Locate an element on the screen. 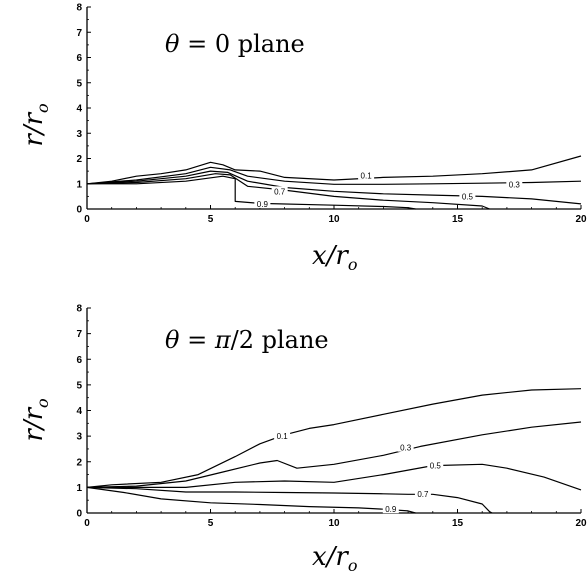  plot-title: θ = π/2 plane is located at coordinates (247, 340).